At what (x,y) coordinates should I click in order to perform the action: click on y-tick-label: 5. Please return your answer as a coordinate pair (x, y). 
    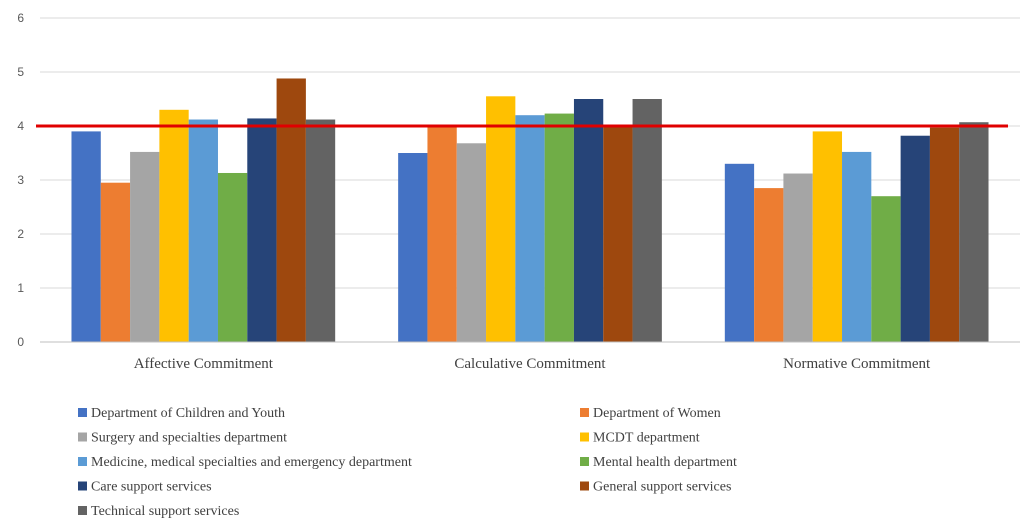
    Looking at the image, I should click on (20, 72).